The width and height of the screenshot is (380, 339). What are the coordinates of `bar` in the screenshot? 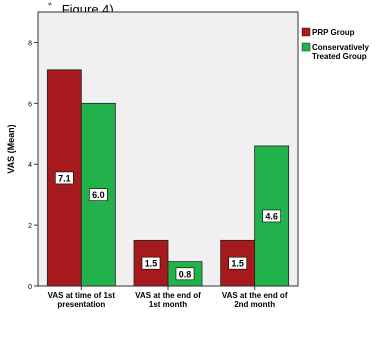 It's located at (151, 263).